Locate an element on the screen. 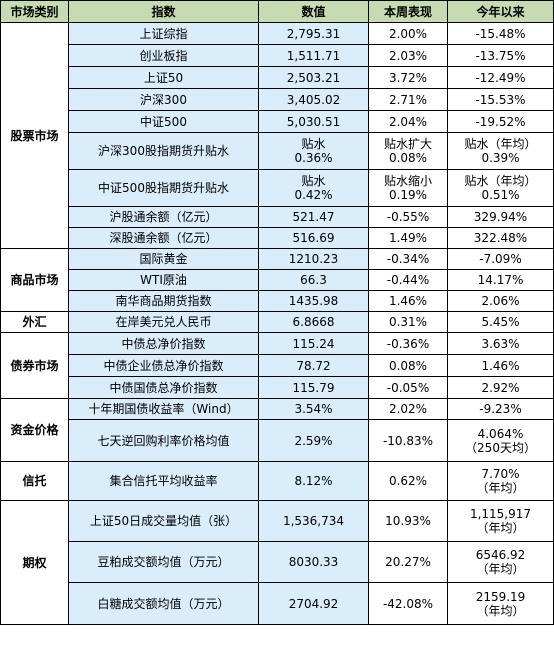 Image resolution: width=554 pixels, height=648 pixels. value-line-2: 0.42% is located at coordinates (313, 195).